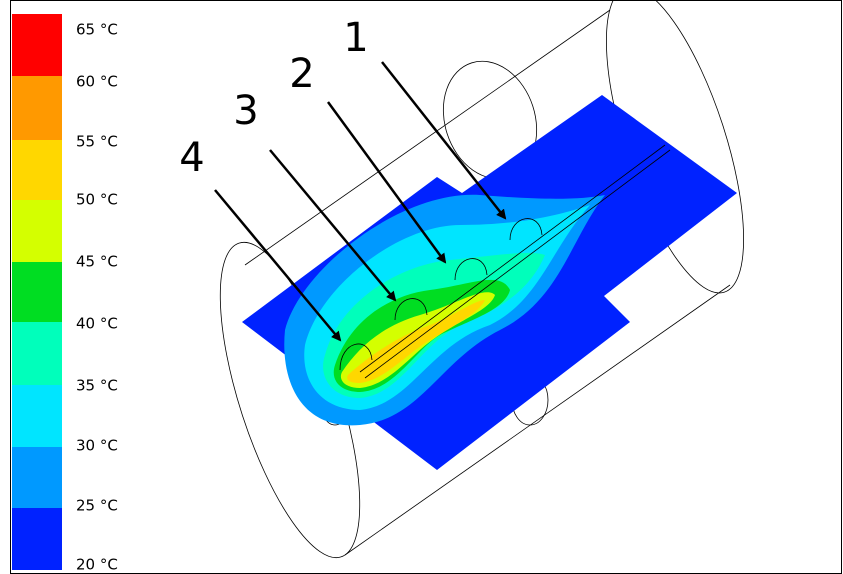 The width and height of the screenshot is (843, 574). What do you see at coordinates (97, 82) in the screenshot?
I see `legend-label: 60 °C` at bounding box center [97, 82].